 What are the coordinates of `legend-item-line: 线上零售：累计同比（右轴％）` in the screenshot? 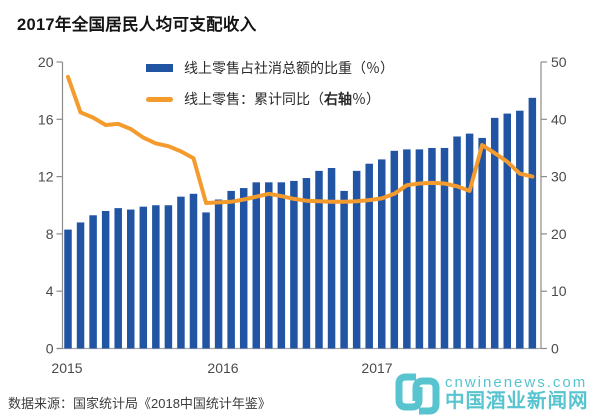 It's located at (270, 99).